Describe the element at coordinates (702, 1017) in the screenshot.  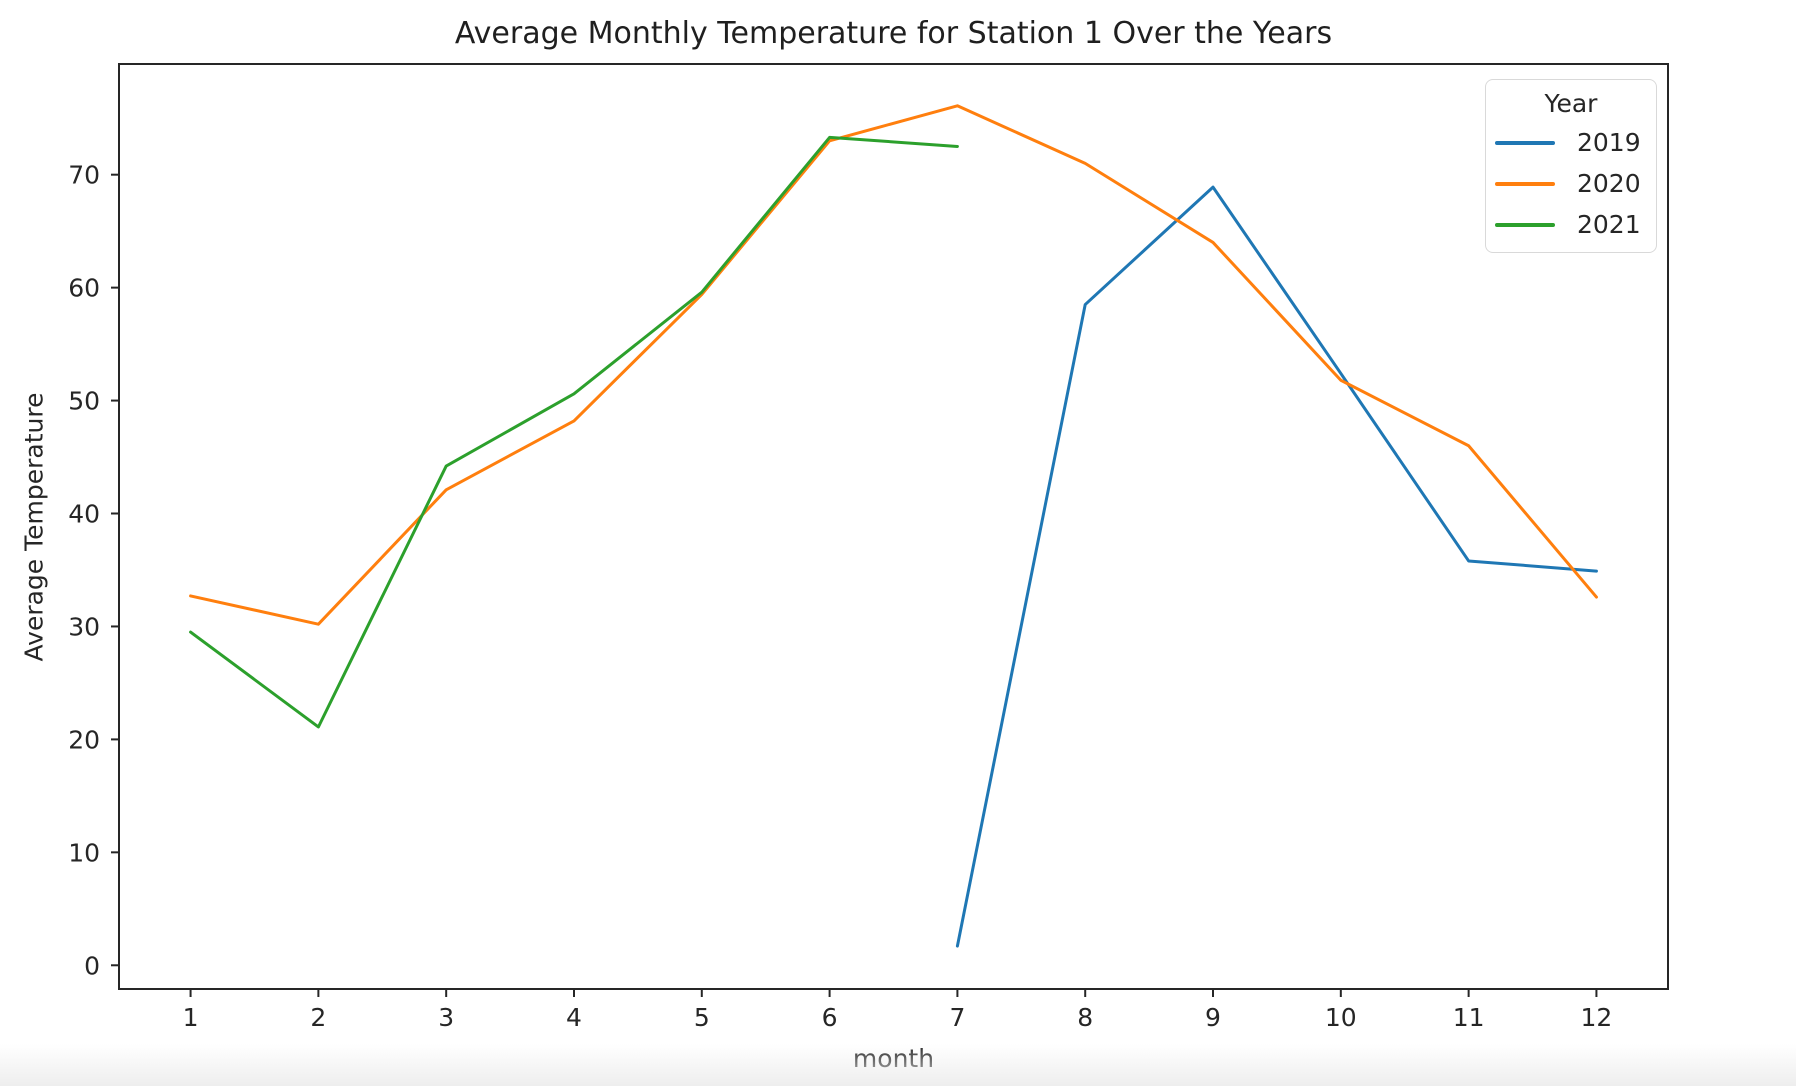
I see `x-tick-label: 5` at that location.